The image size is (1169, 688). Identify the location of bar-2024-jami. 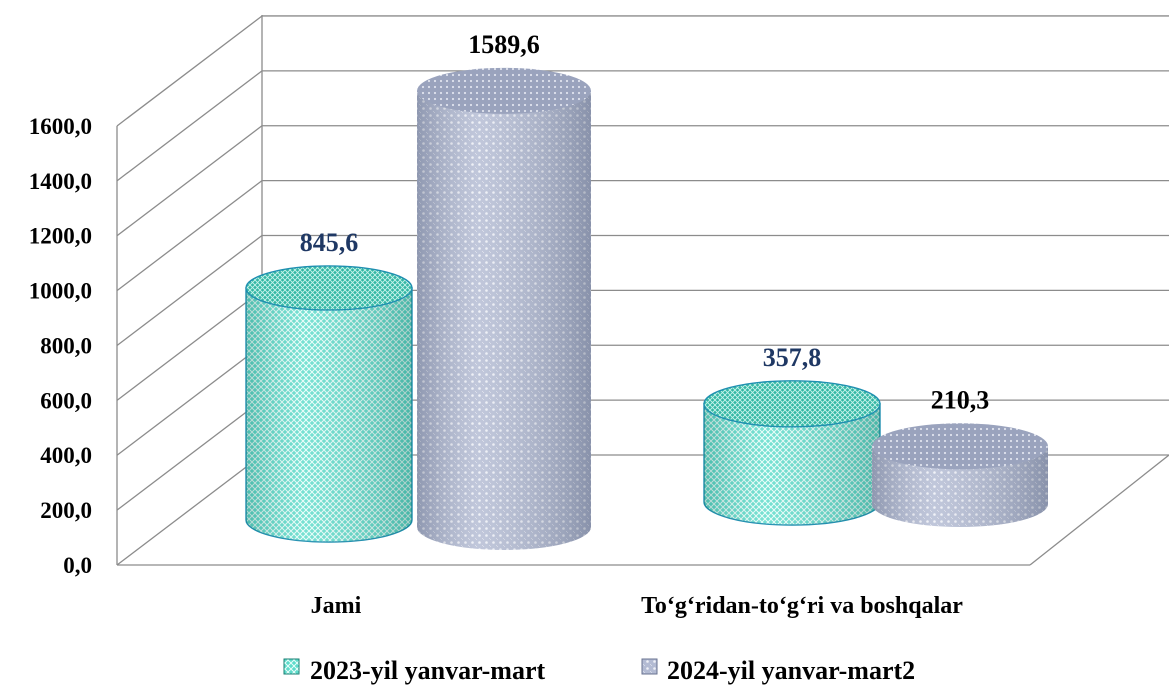
(504, 309).